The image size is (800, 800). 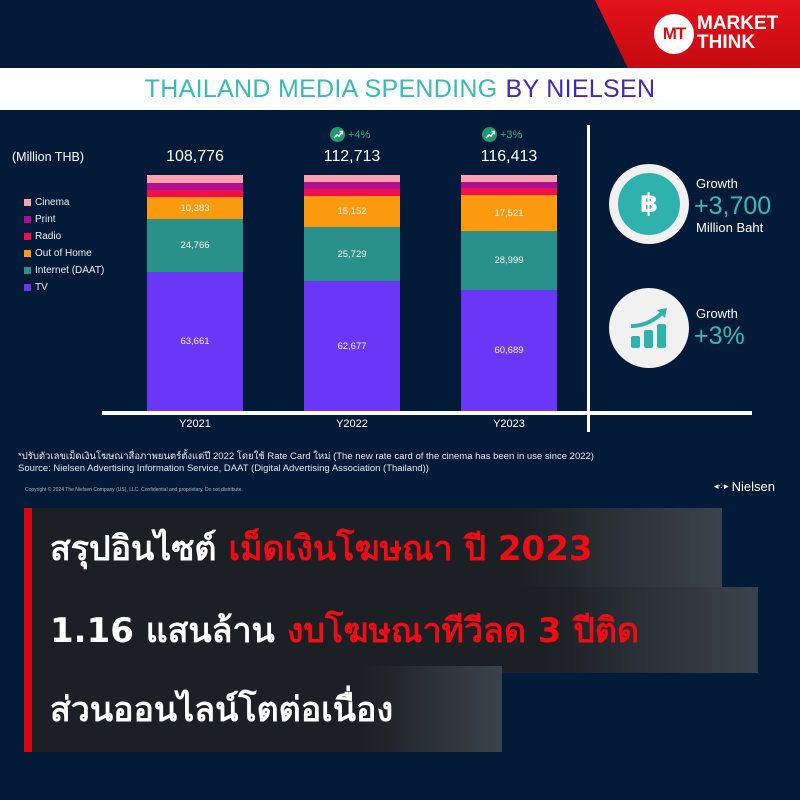 What do you see at coordinates (359, 134) in the screenshot?
I see `growth-value: +4%` at bounding box center [359, 134].